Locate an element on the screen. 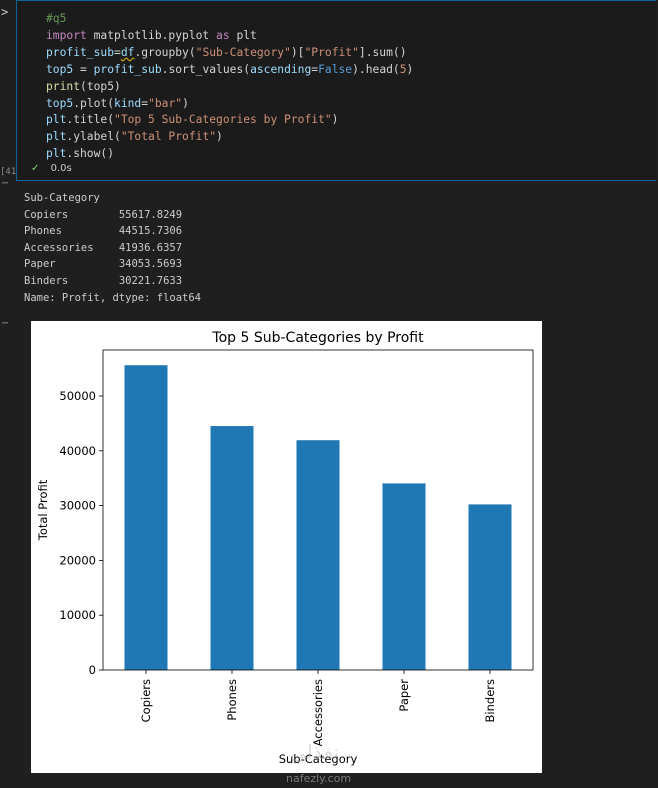 Image resolution: width=658 pixels, height=788 pixels. code-line: print(top5) is located at coordinates (83, 87).